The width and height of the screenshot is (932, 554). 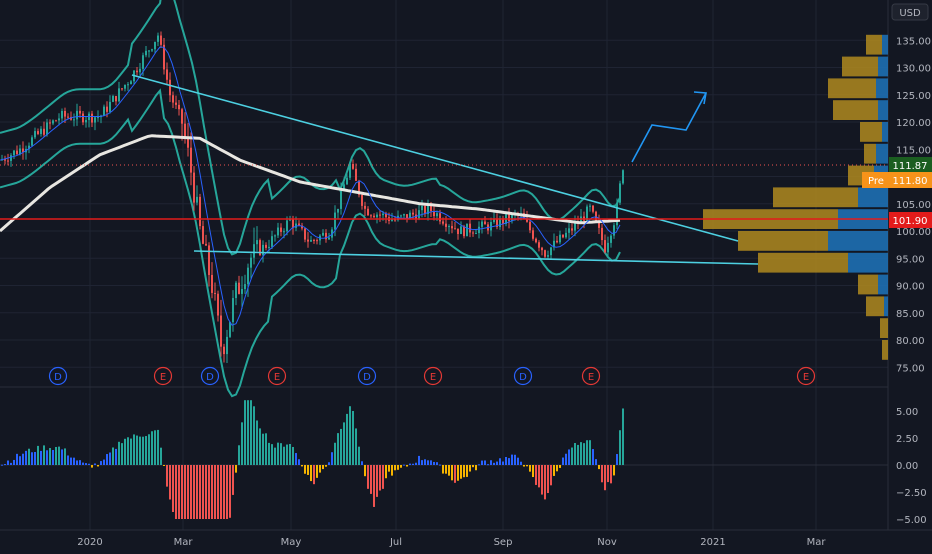 I want to click on time-axis: 2020 Mar May Jul Sep Nov 2021 Mar, so click(x=451, y=542).